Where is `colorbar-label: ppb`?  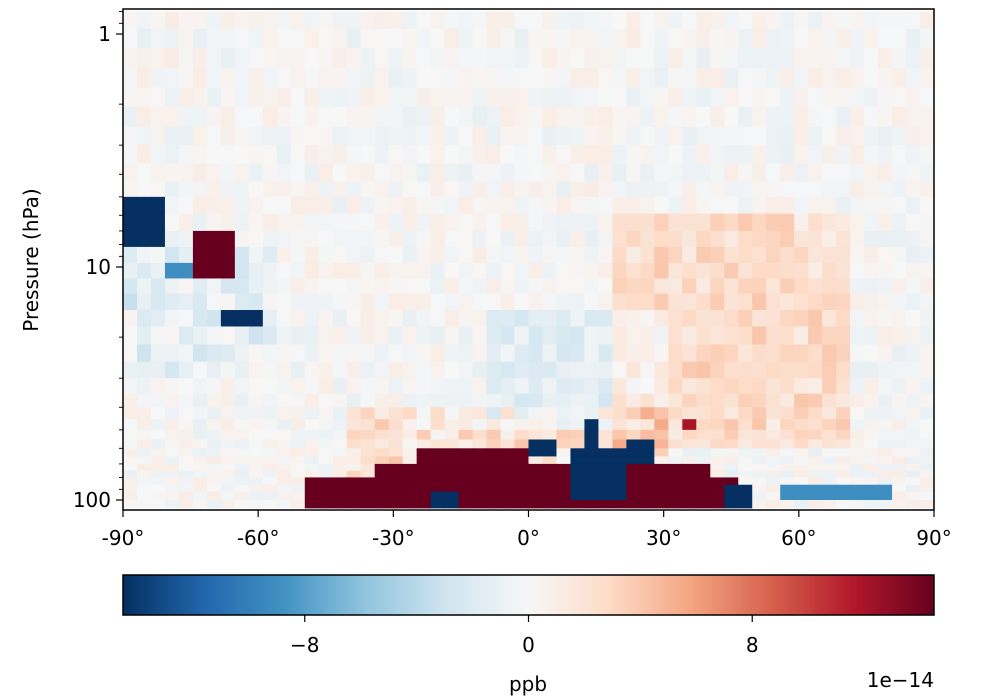
colorbar-label: ppb is located at coordinates (528, 684).